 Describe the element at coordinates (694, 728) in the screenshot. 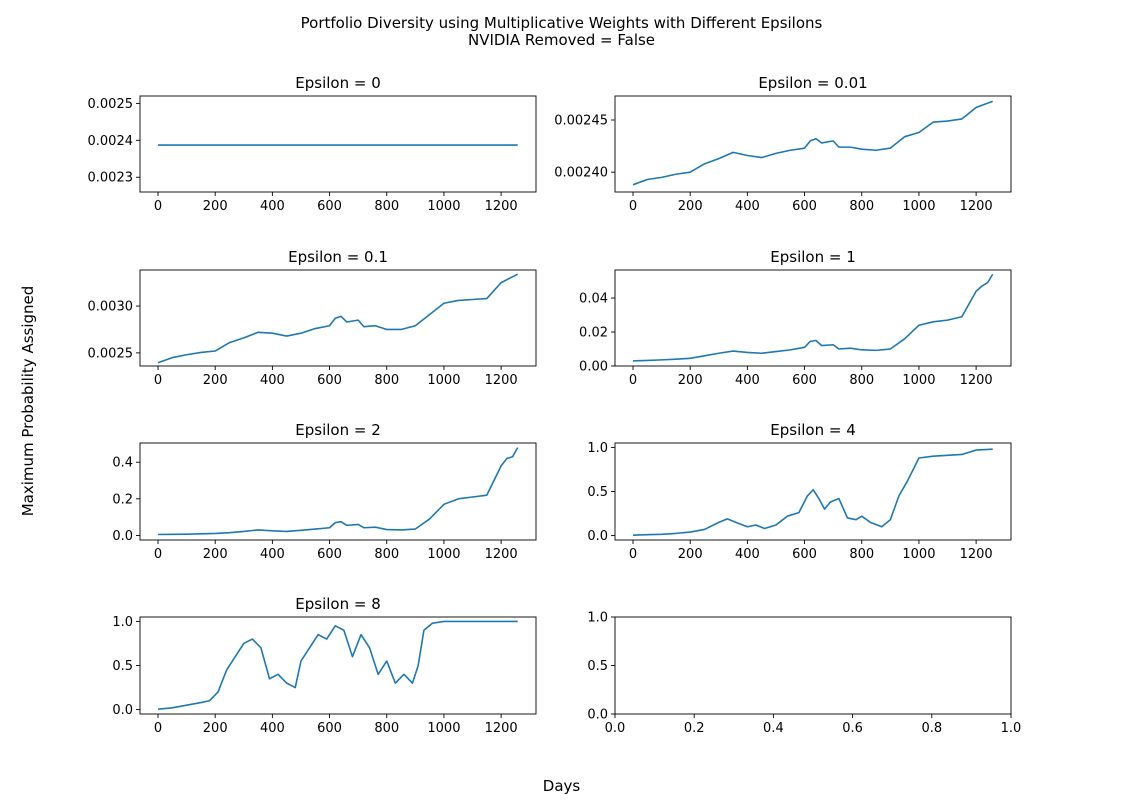

I see `x-tick-label: 0.2` at that location.